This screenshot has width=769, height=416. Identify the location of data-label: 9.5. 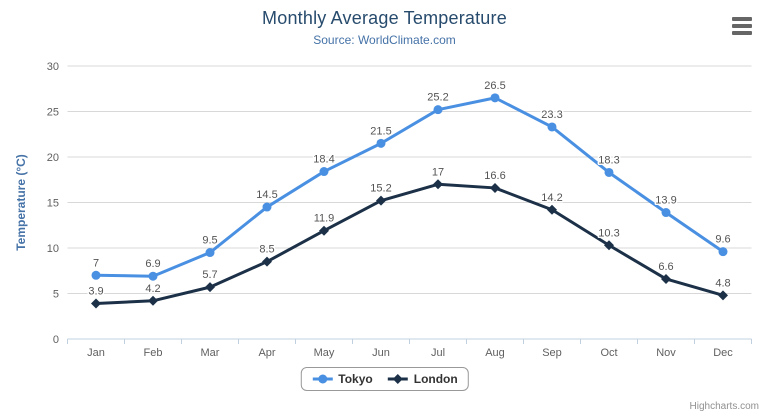
(209, 241).